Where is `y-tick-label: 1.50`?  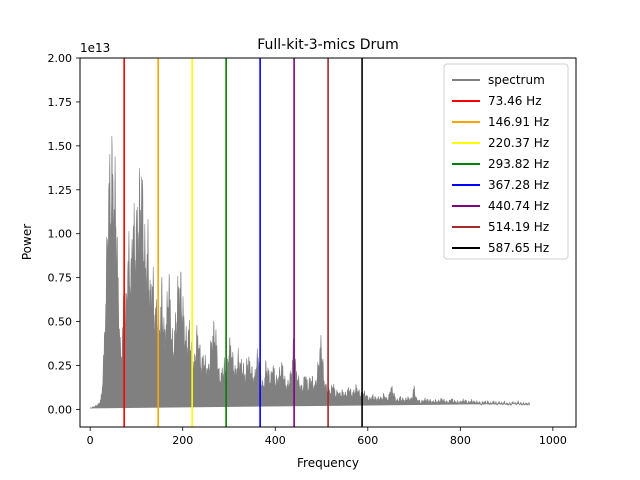 y-tick-label: 1.50 is located at coordinates (60, 146).